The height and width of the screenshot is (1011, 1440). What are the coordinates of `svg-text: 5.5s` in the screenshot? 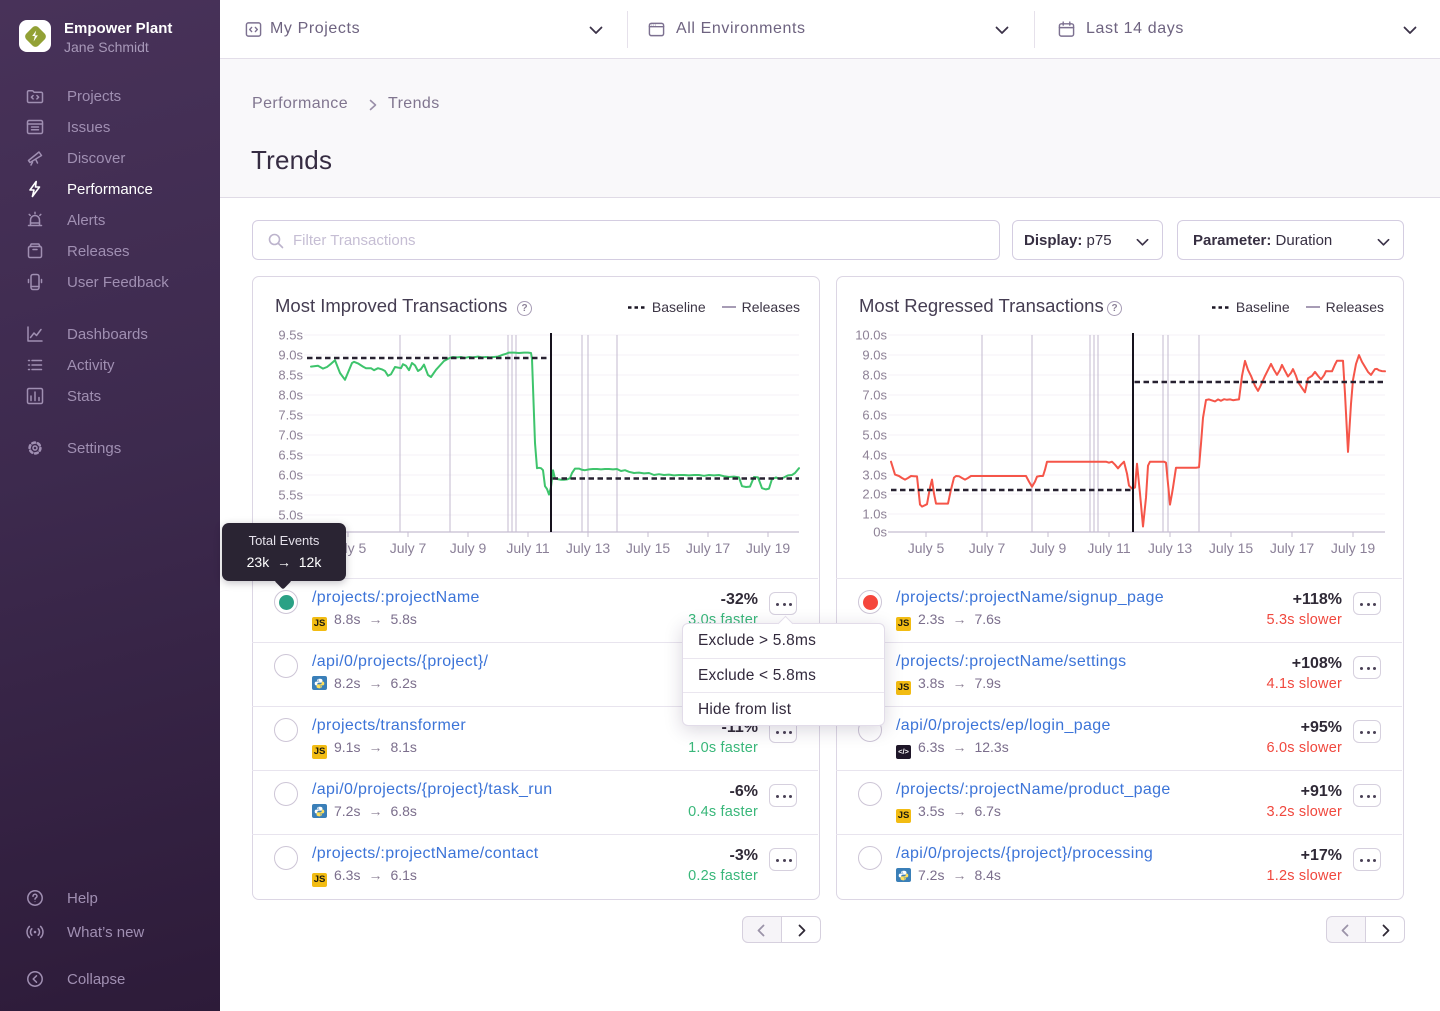 It's located at (290, 495).